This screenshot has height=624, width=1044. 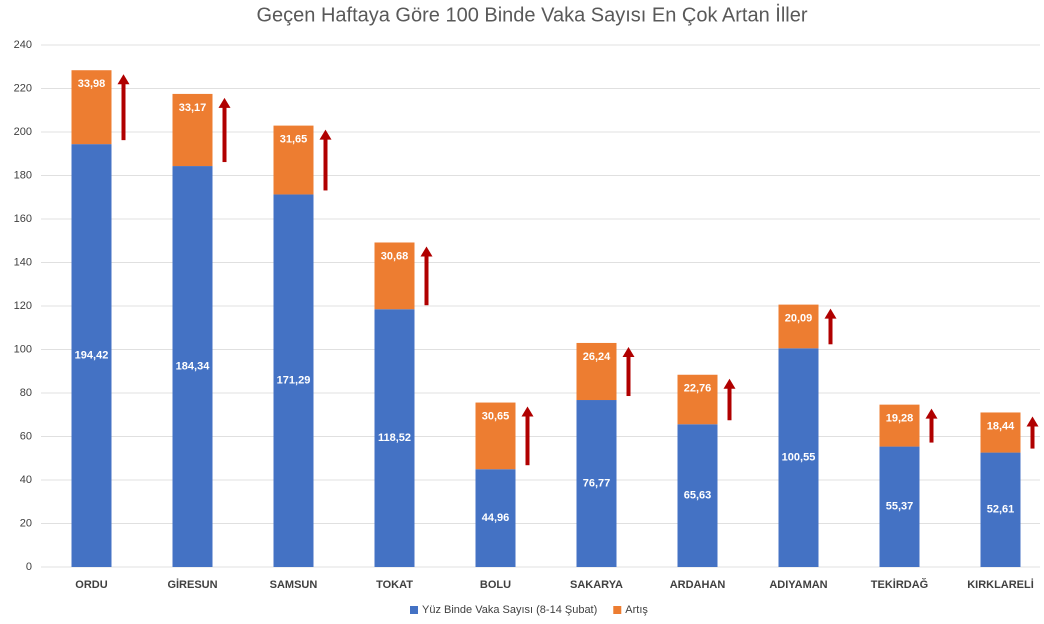 I want to click on y-tick-label: 40, so click(x=26, y=480).